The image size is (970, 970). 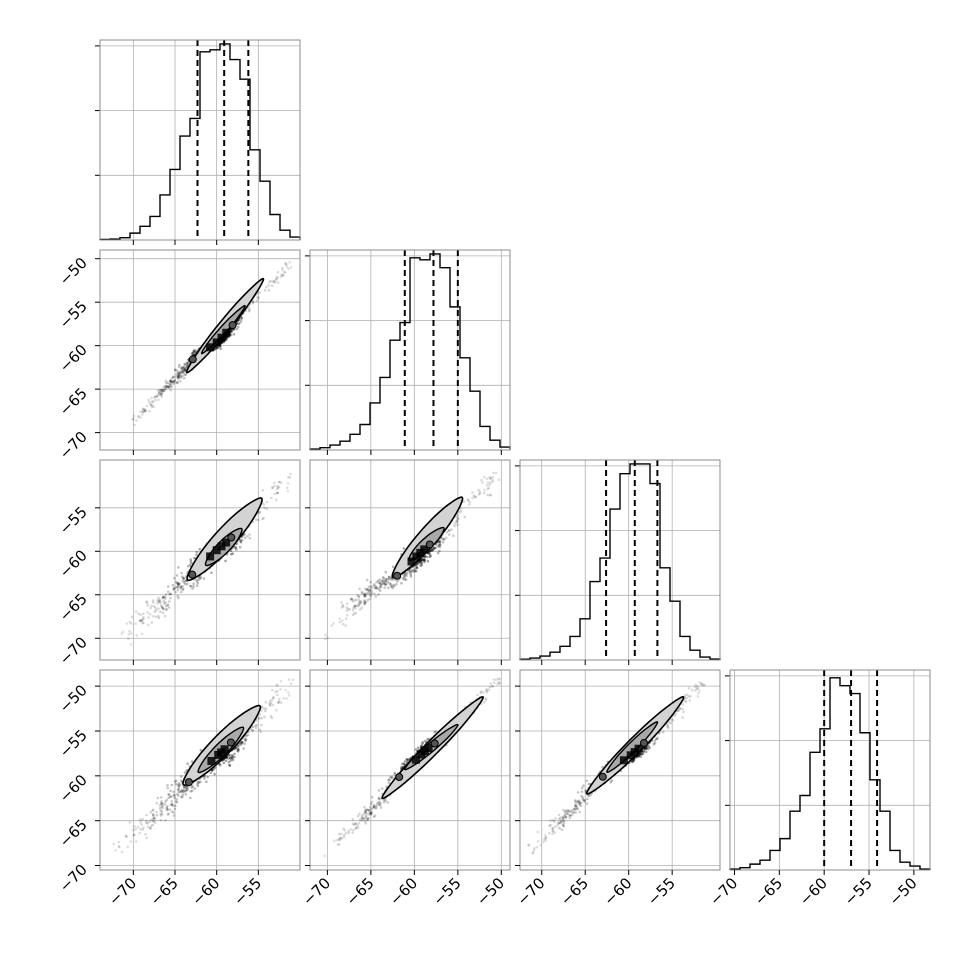 What do you see at coordinates (200, 140) in the screenshot?
I see `panel-frame` at bounding box center [200, 140].